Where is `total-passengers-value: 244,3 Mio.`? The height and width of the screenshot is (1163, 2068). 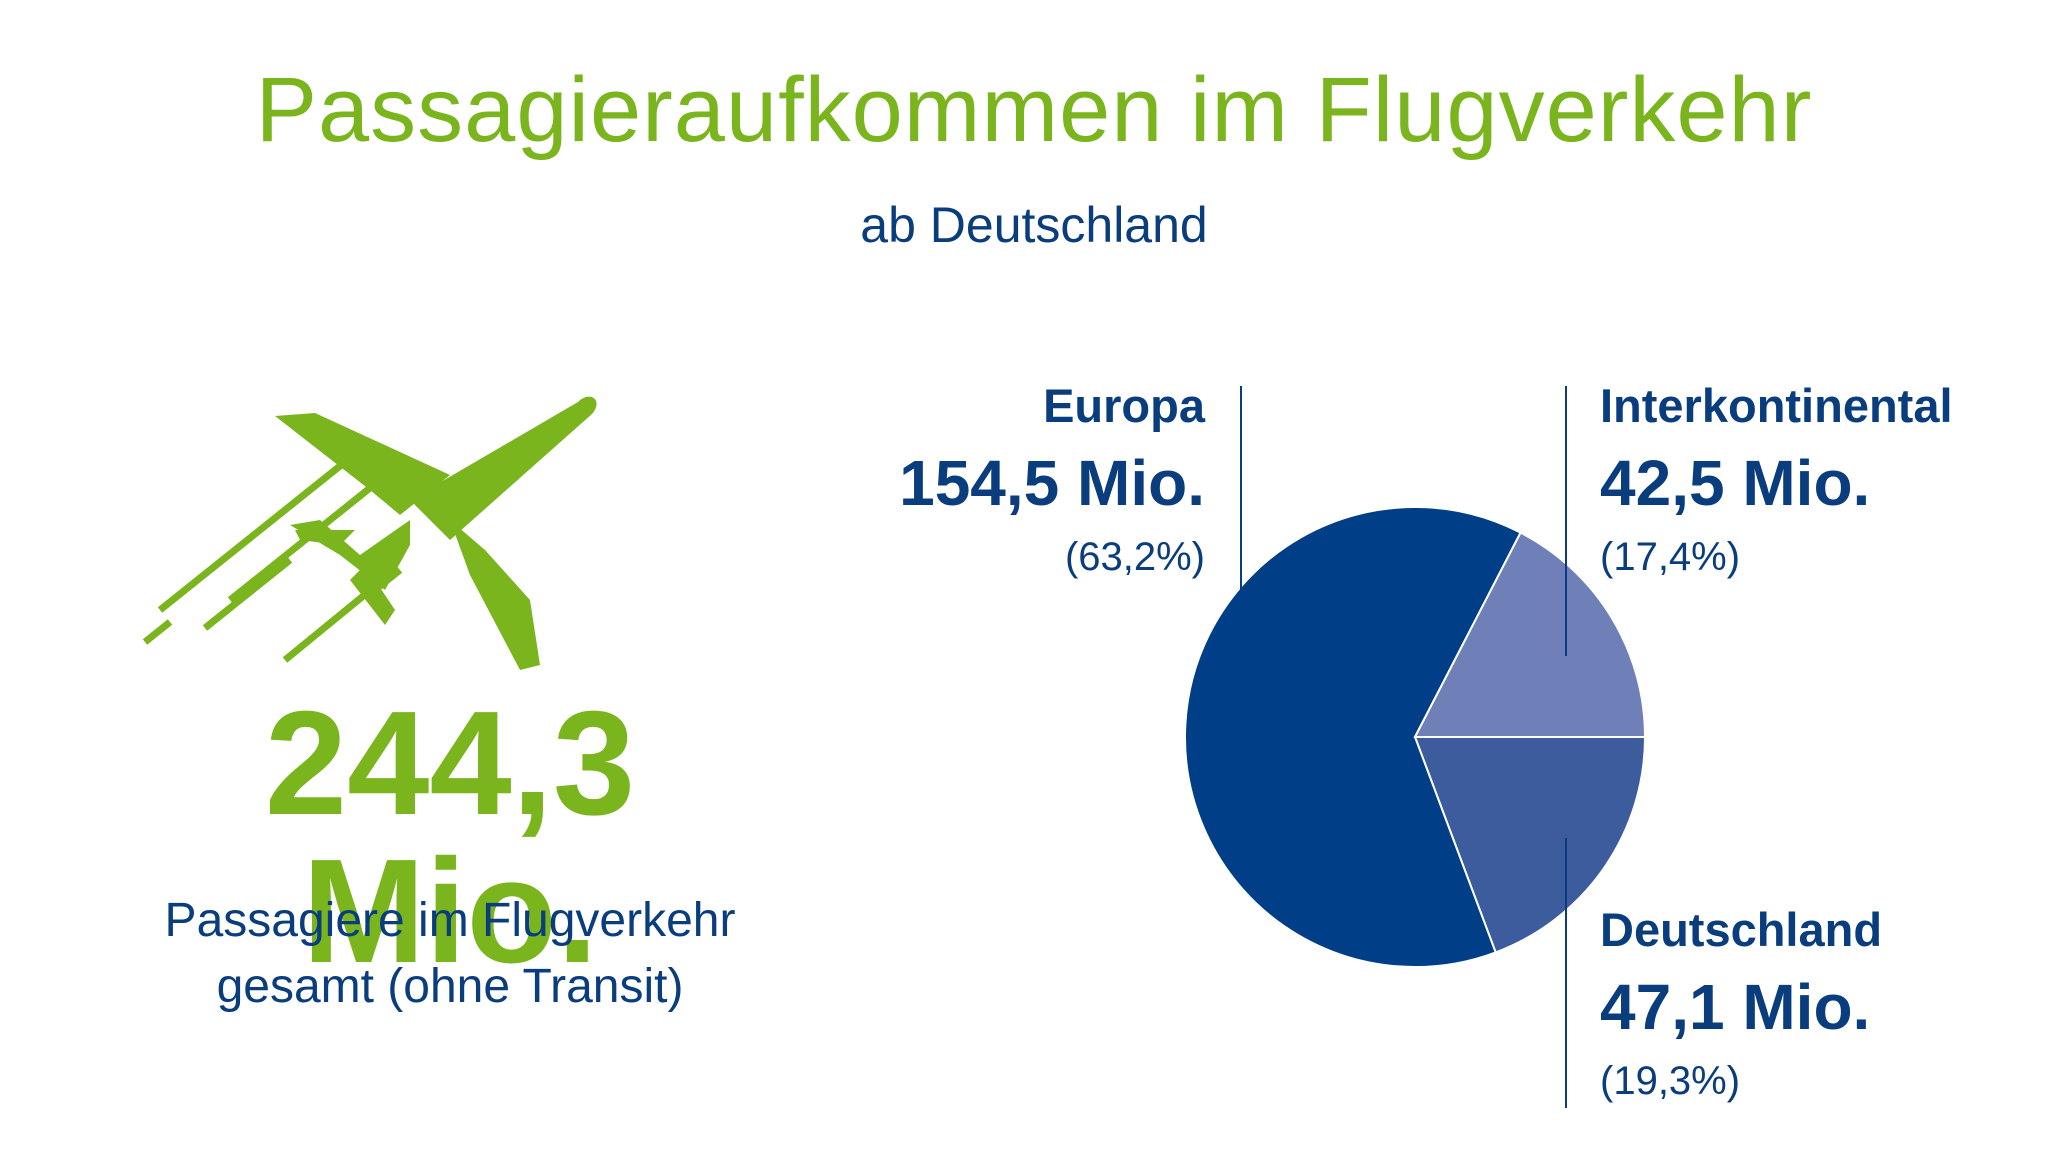
total-passengers-value: 244,3 Mio. is located at coordinates (450, 837).